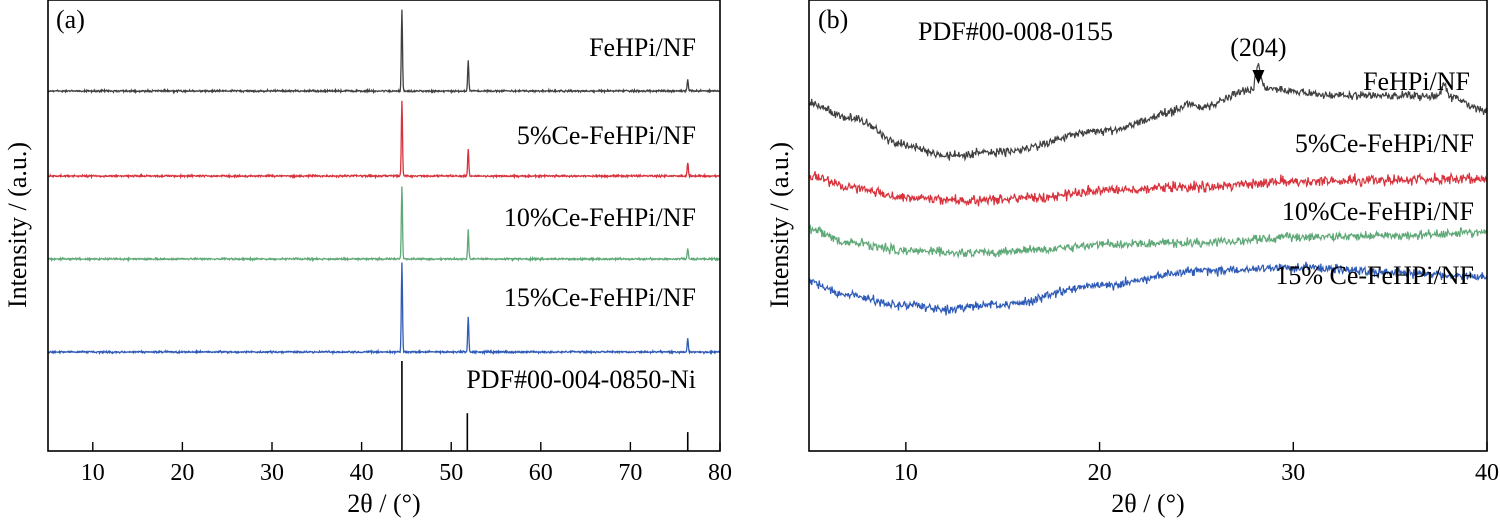  Describe the element at coordinates (1293, 473) in the screenshot. I see `panel-b-x-tick-label: 30` at that location.